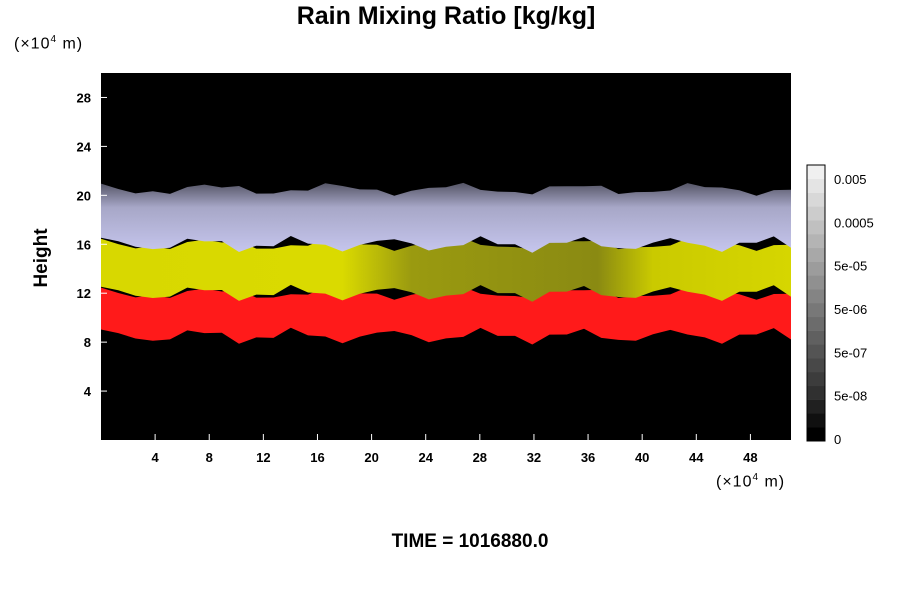 This screenshot has width=900, height=600. I want to click on chart-title: Rain Mixing Ratio [kg/kg], so click(446, 16).